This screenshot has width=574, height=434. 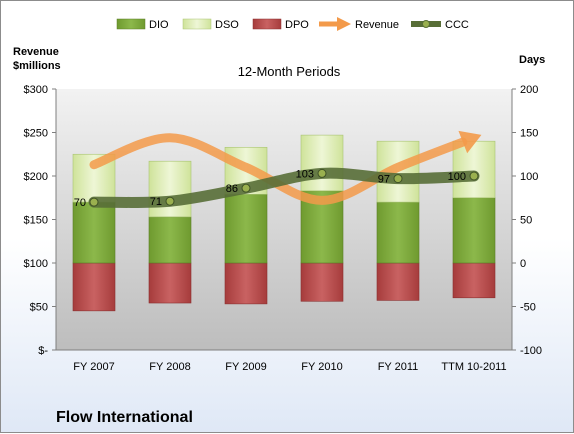 What do you see at coordinates (93, 367) in the screenshot?
I see `x-tick-label-0: FY 2007` at bounding box center [93, 367].